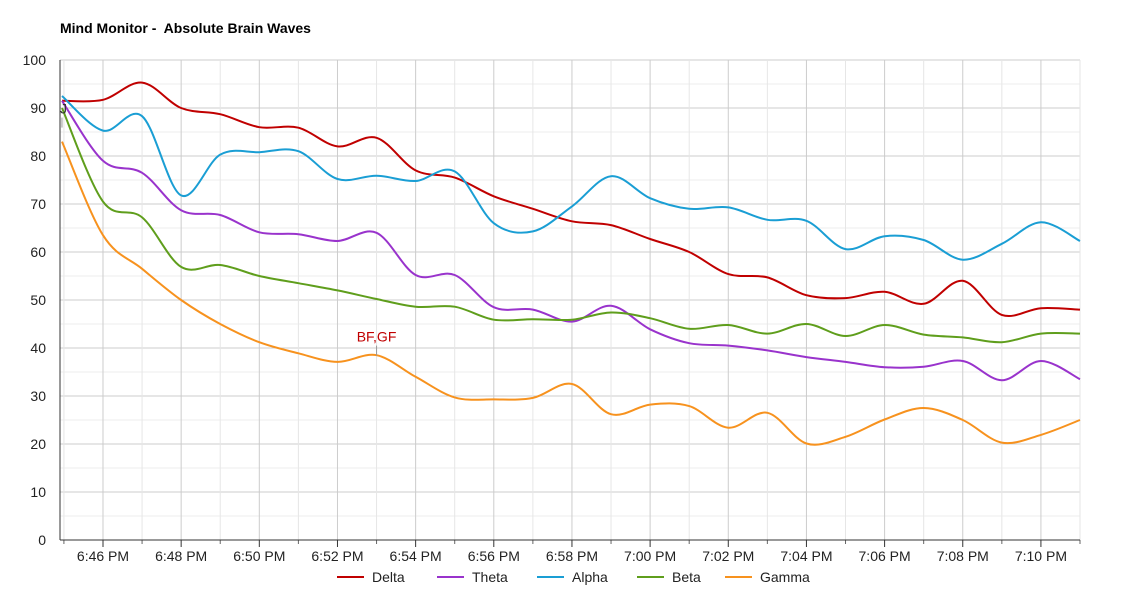 This screenshot has width=1140, height=600. What do you see at coordinates (38, 108) in the screenshot?
I see `y-tick-label: 90` at bounding box center [38, 108].